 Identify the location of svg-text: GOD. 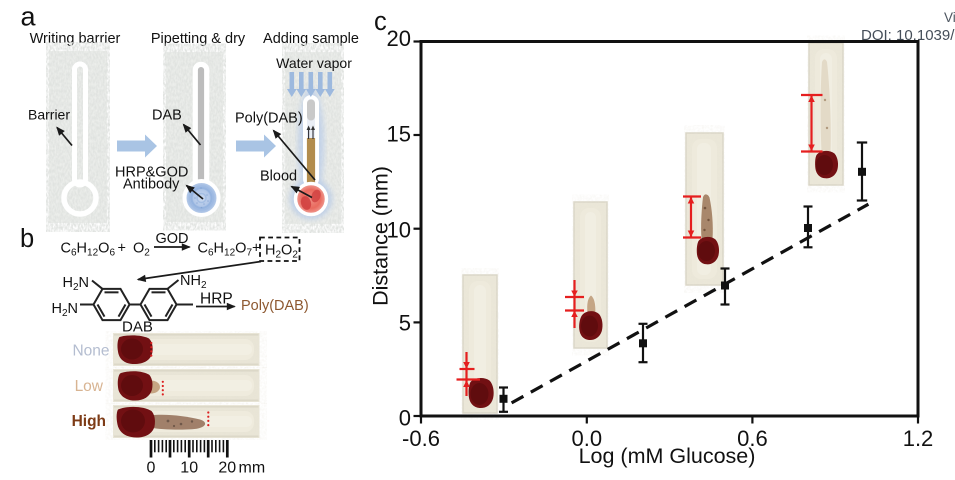
(171, 239).